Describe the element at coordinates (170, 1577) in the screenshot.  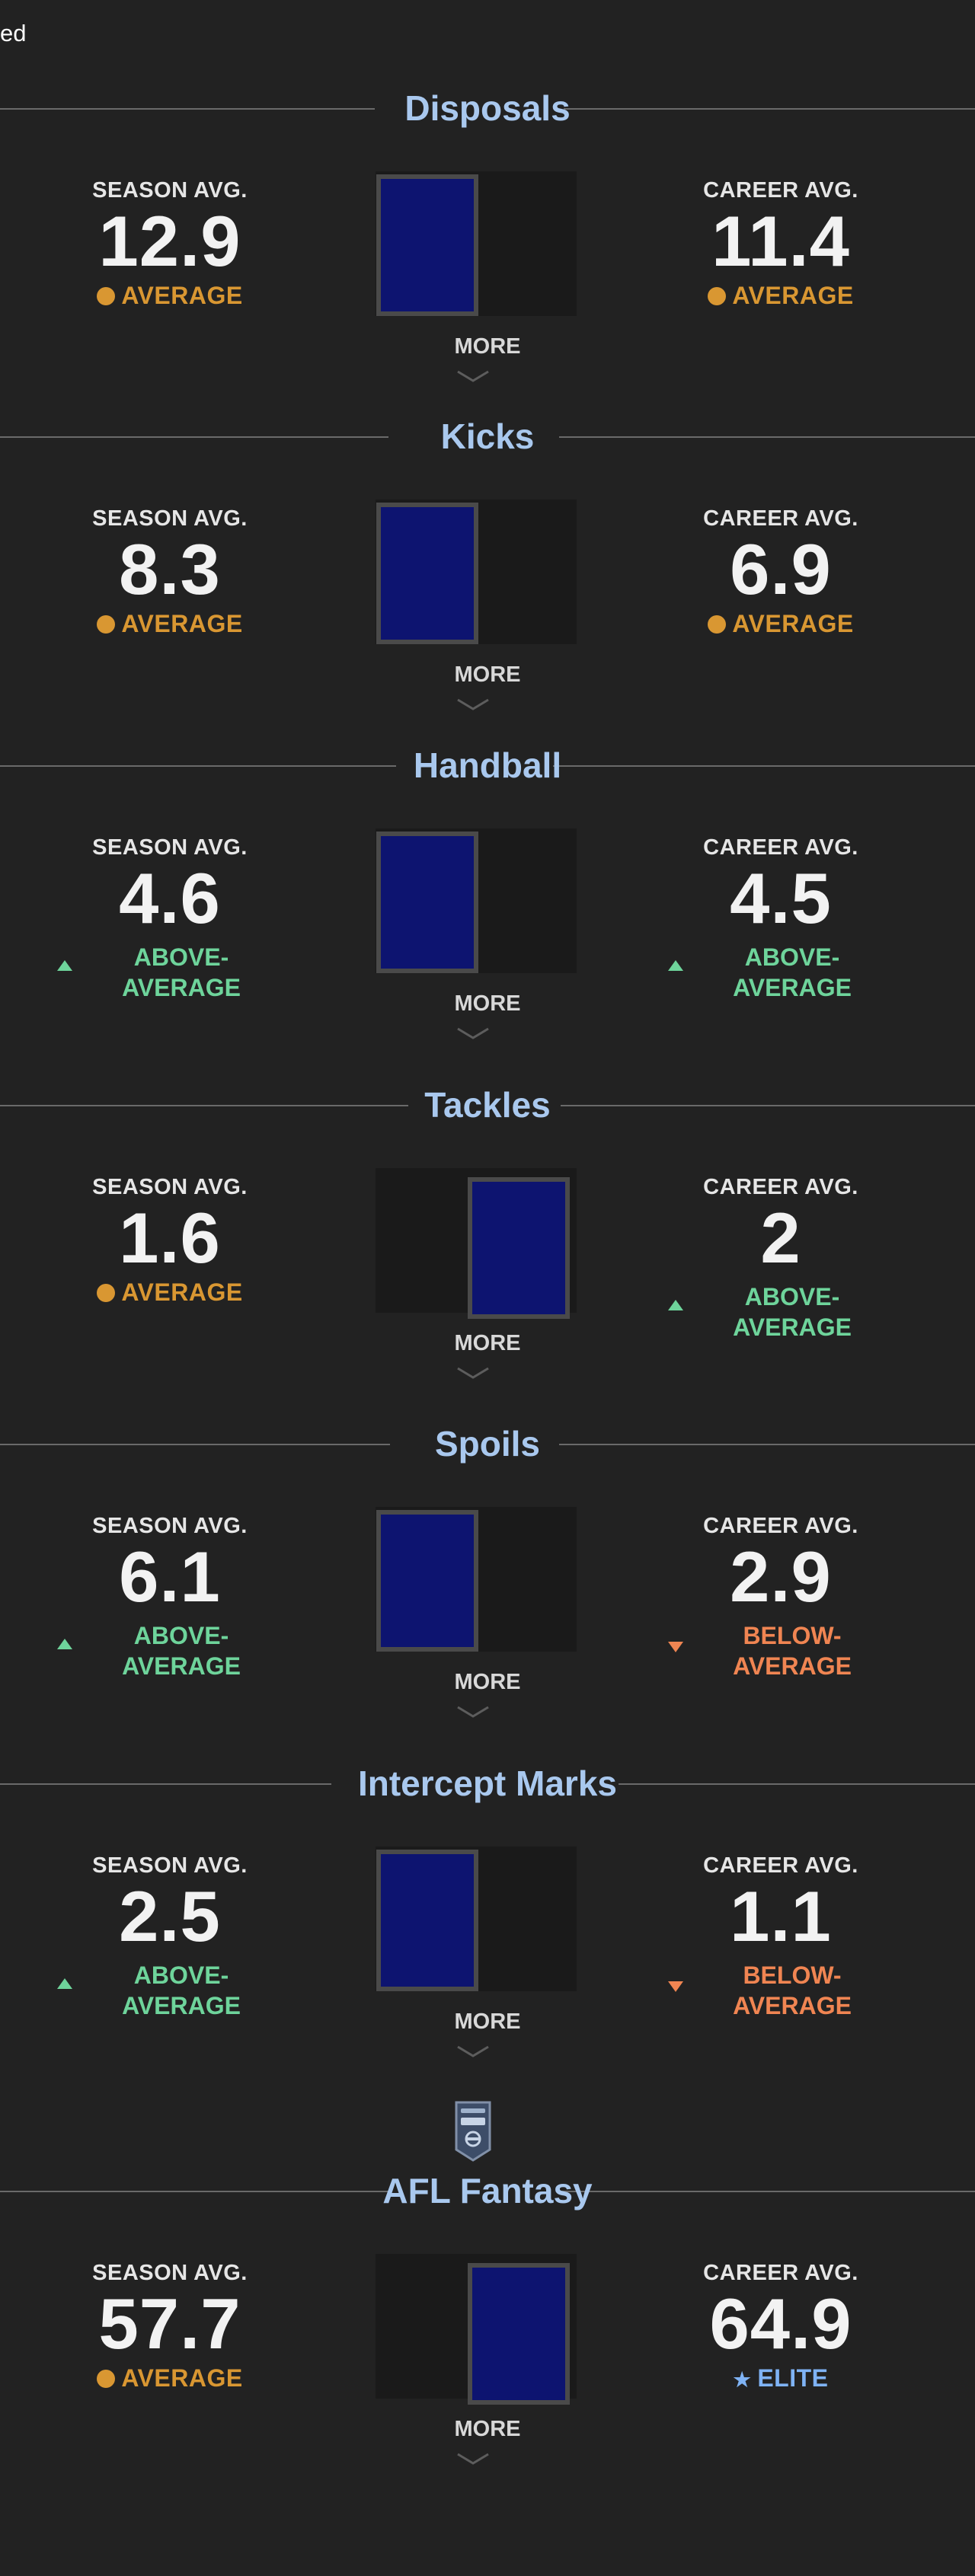
I see `season-avg-value: 6.1` at that location.